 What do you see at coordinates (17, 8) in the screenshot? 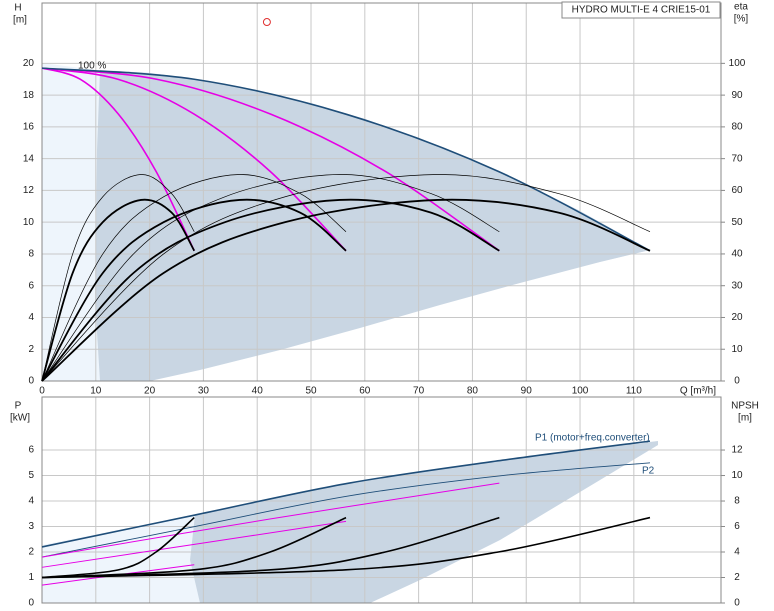
I see `y-label: H` at bounding box center [17, 8].